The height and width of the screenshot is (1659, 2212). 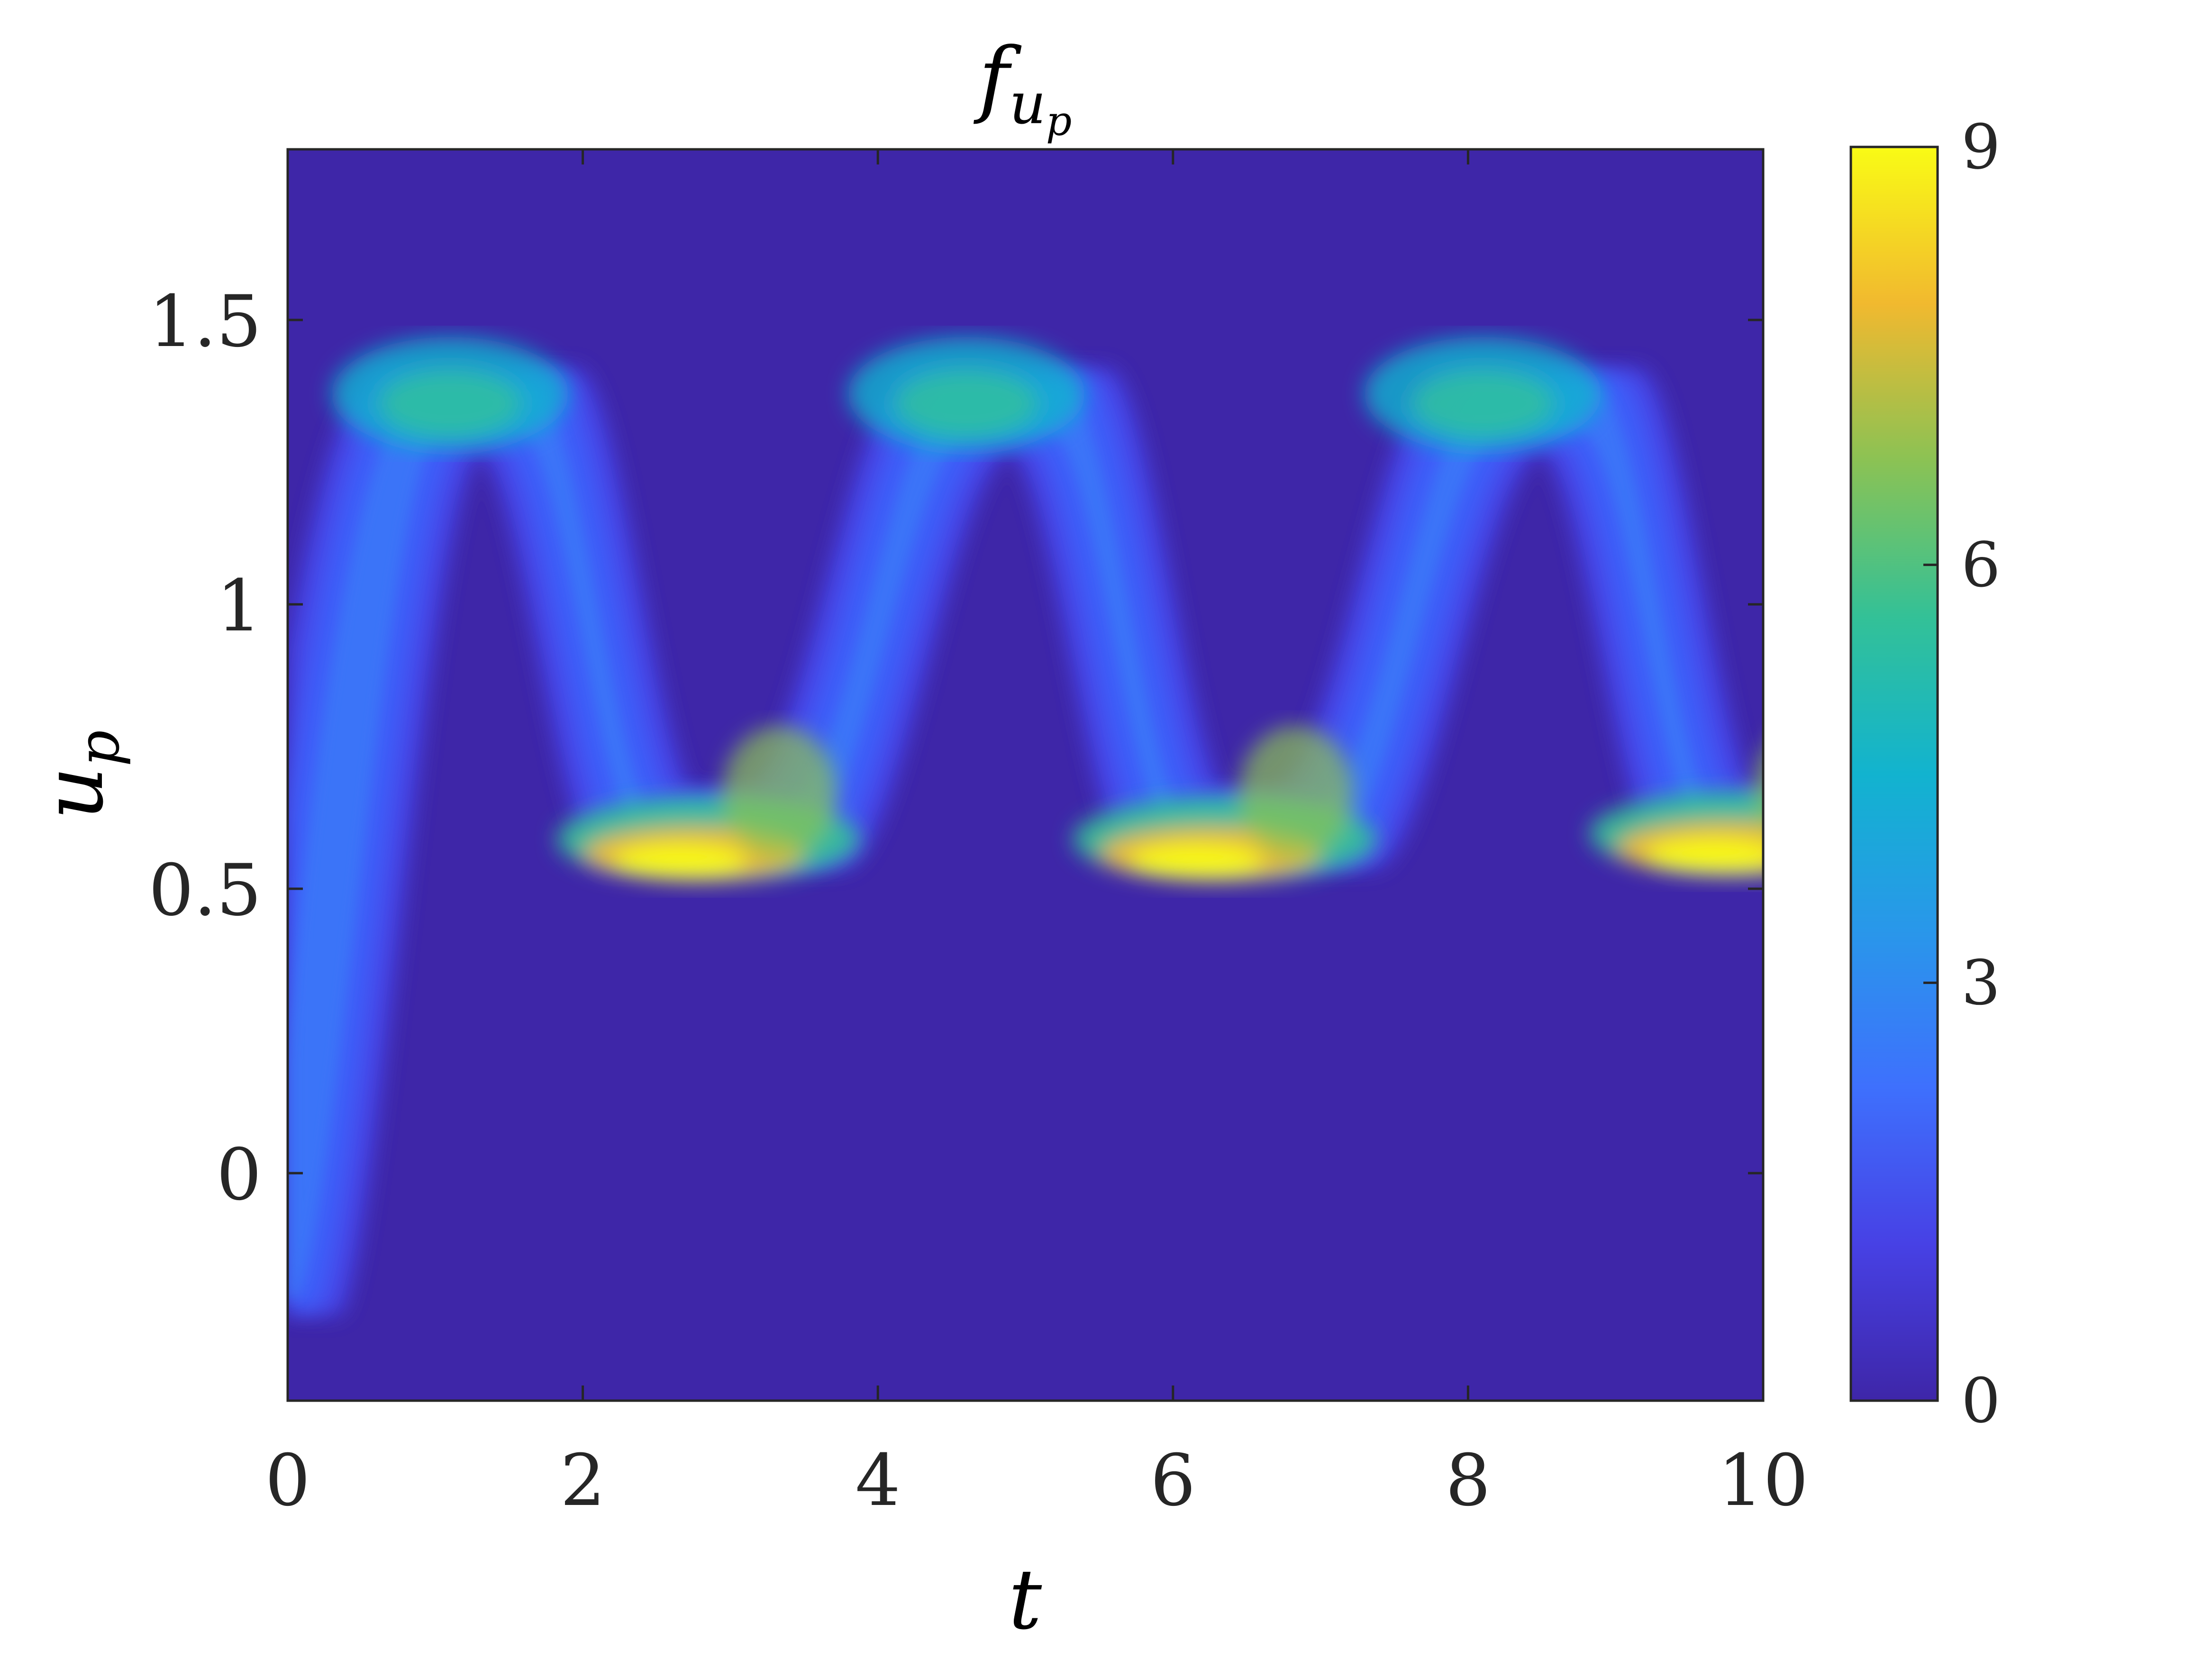 What do you see at coordinates (1981, 565) in the screenshot?
I see `colorbar-tick-label: 6` at bounding box center [1981, 565].